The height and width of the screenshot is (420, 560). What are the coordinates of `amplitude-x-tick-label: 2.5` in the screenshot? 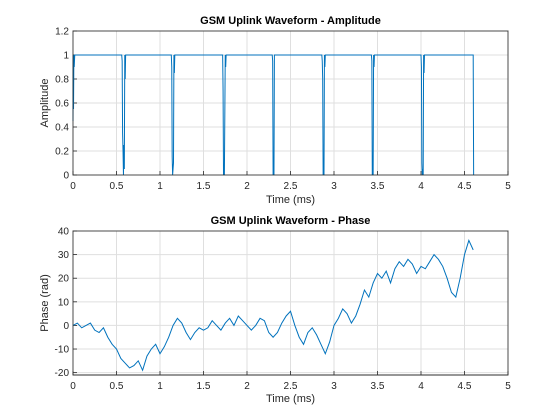 It's located at (291, 186).